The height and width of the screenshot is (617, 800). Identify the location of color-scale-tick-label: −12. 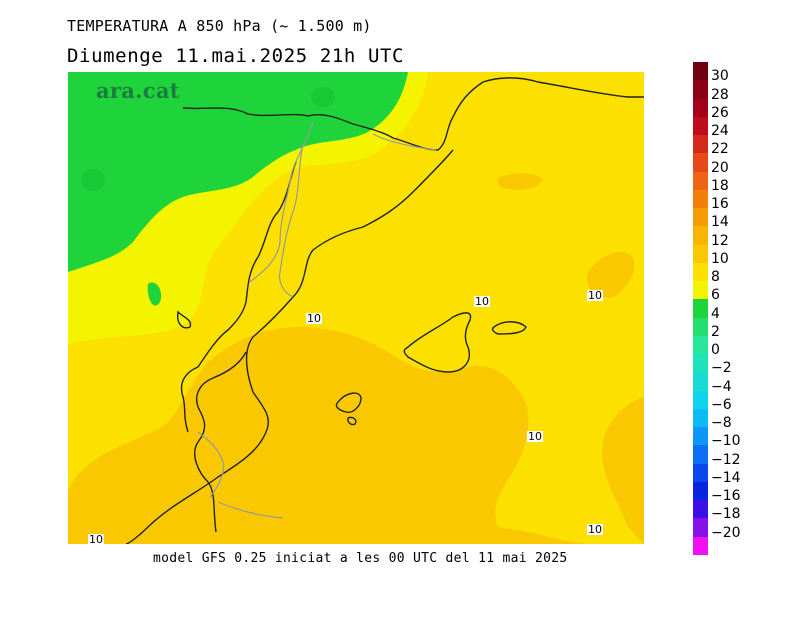
(726, 459).